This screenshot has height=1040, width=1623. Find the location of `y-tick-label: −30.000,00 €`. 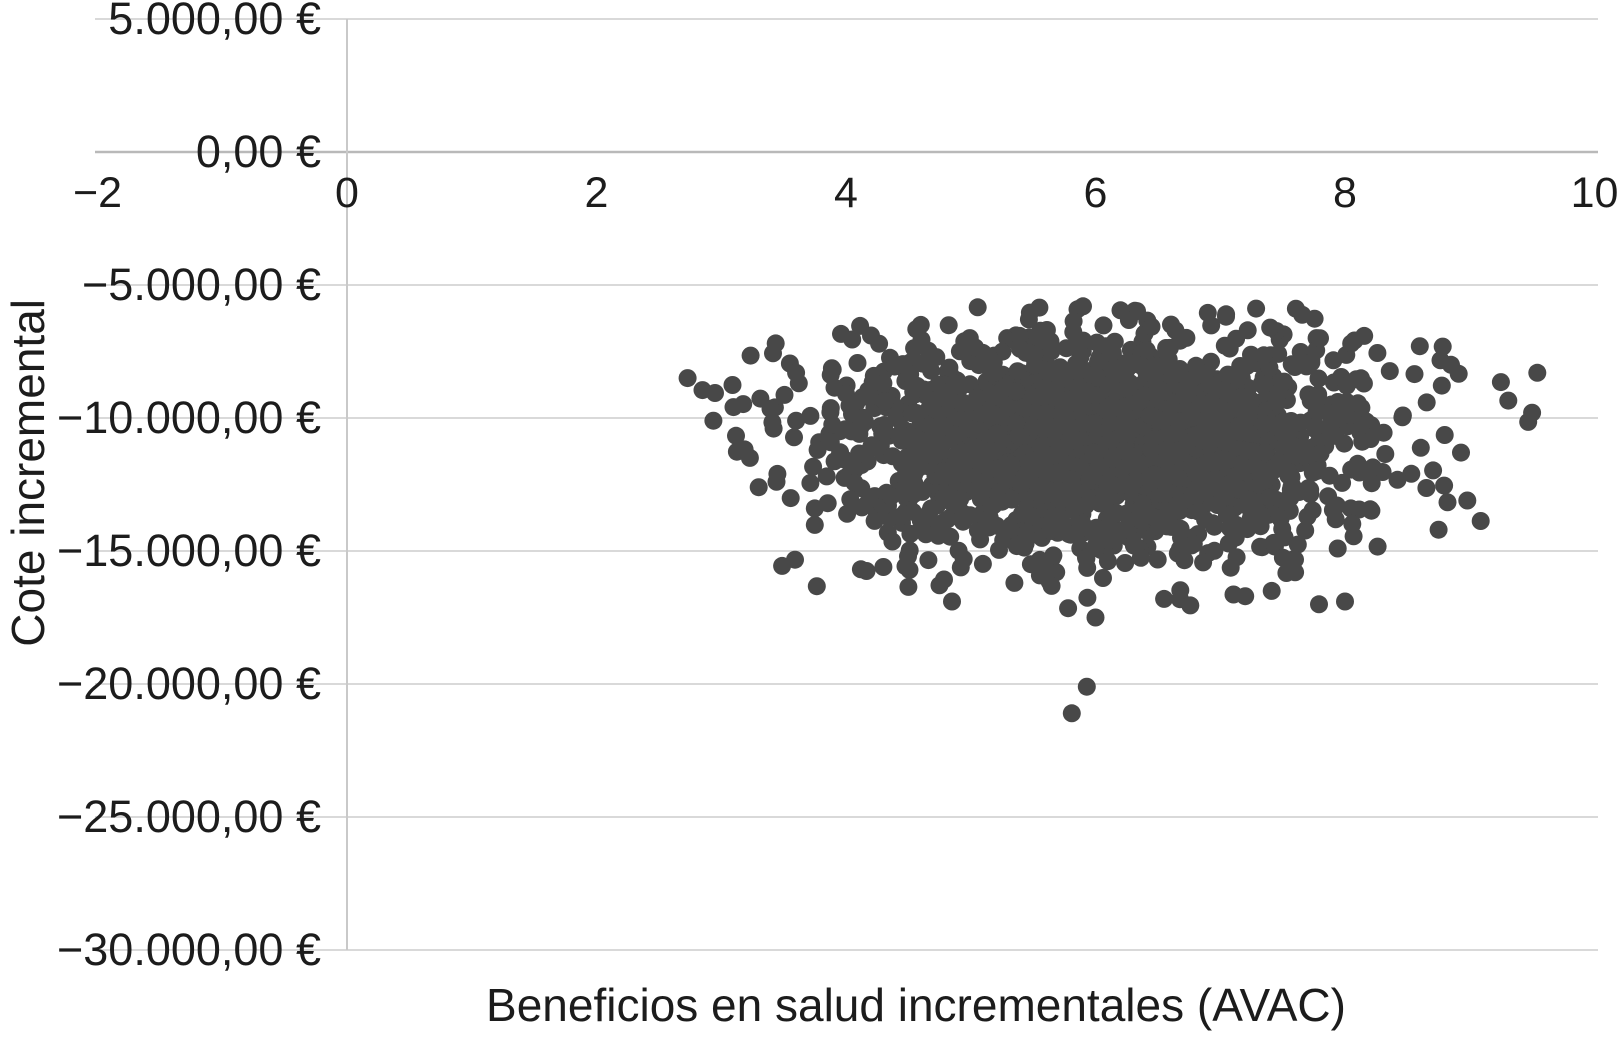

y-tick-label: −30.000,00 € is located at coordinates (188, 949).